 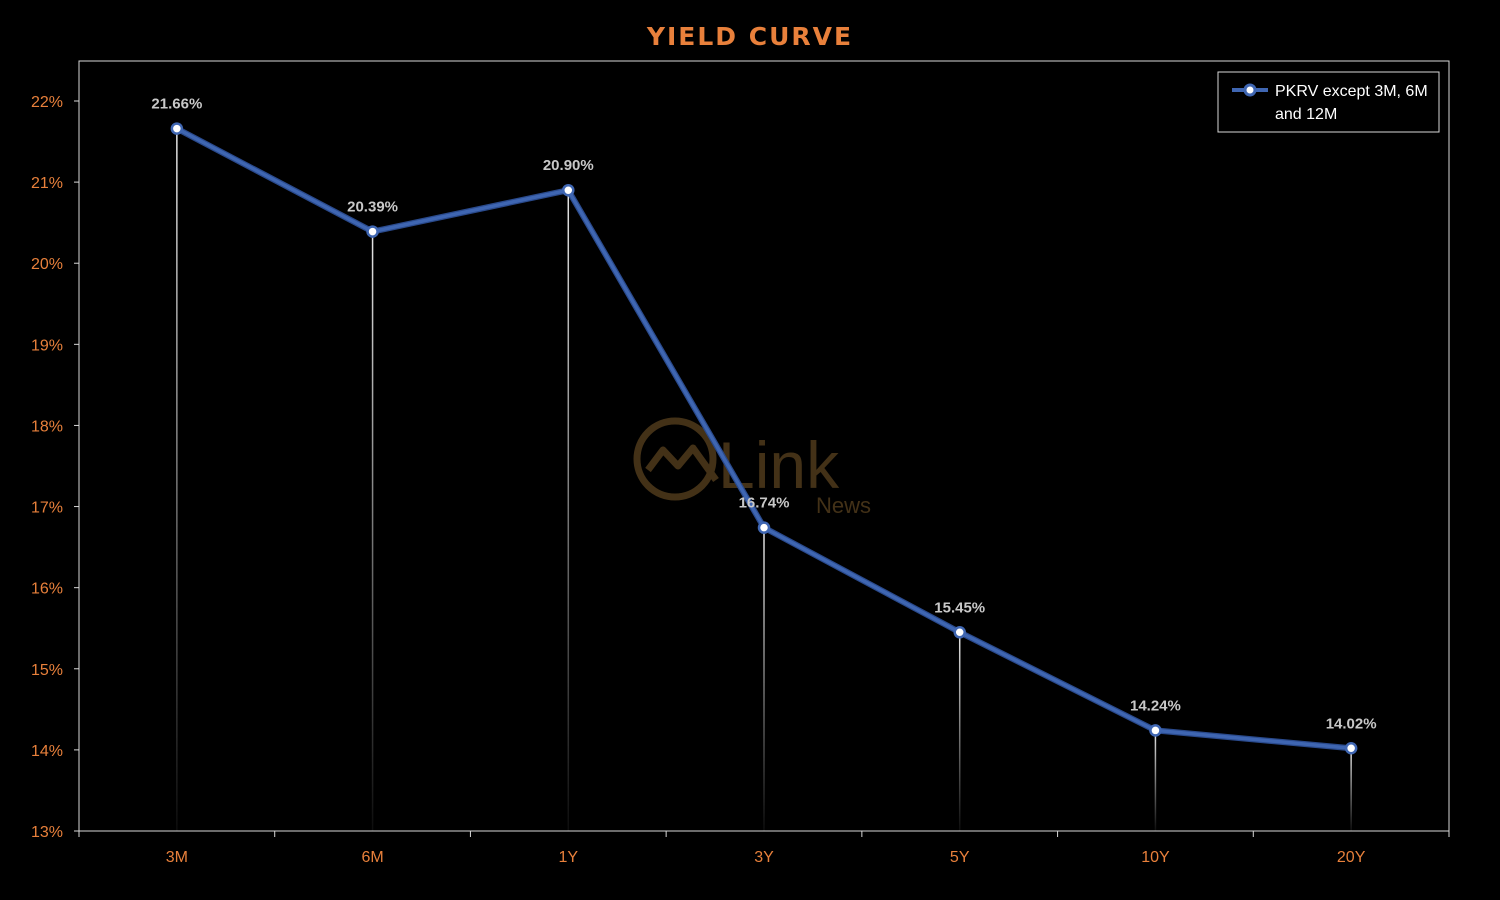 I want to click on data-label: 14.24%, so click(x=1155, y=705).